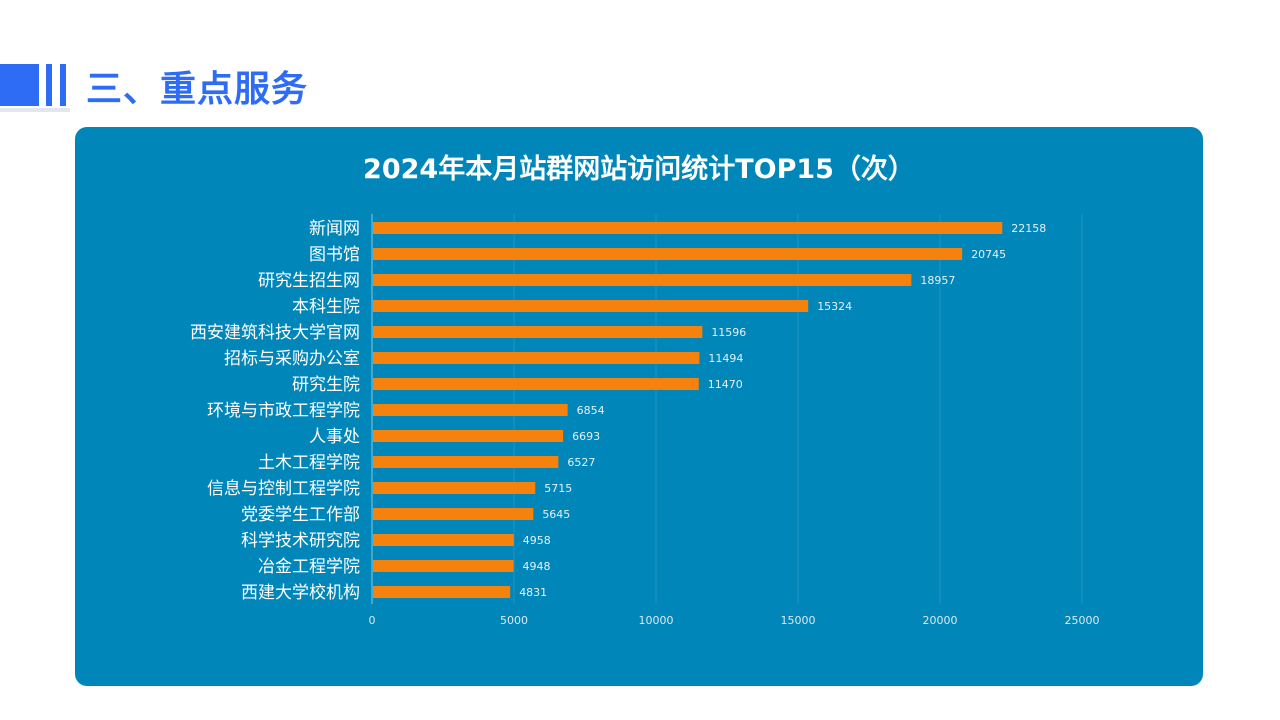 This screenshot has width=1280, height=720. Describe the element at coordinates (300, 541) in the screenshot. I see `category-label: 科学技术研究院` at that location.